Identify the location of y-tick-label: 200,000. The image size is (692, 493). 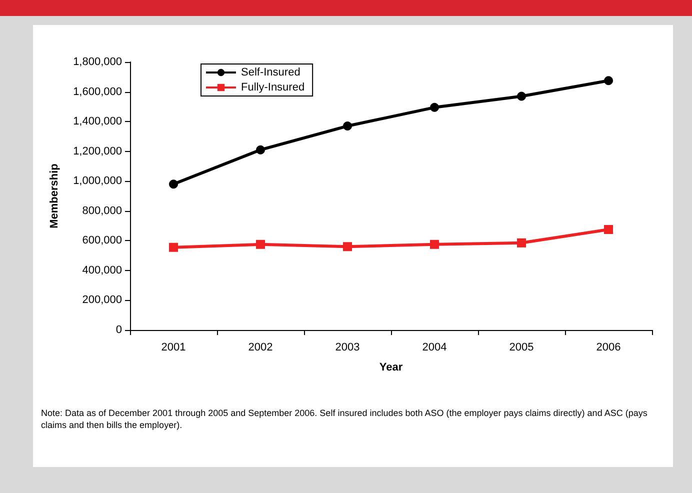
(102, 300).